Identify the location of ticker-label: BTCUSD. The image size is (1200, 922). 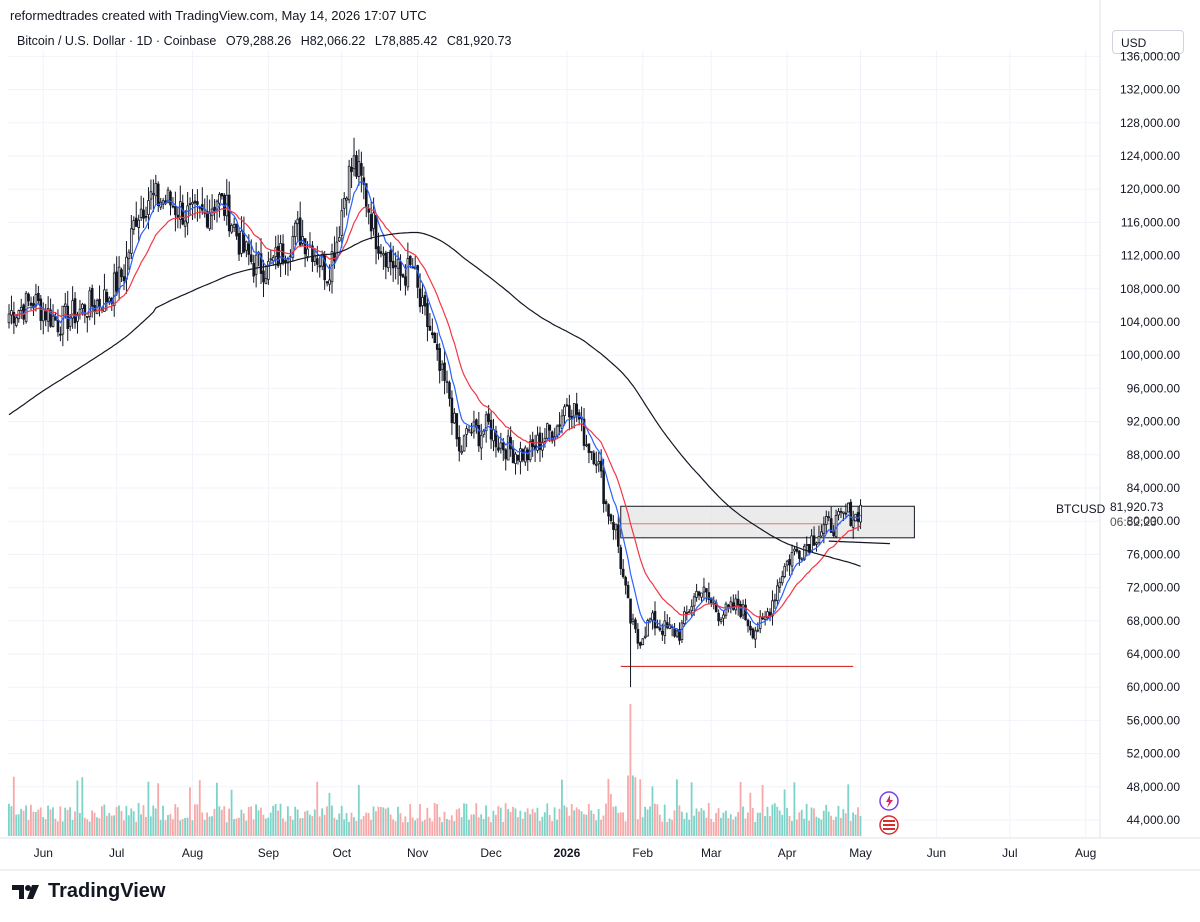
(1081, 509).